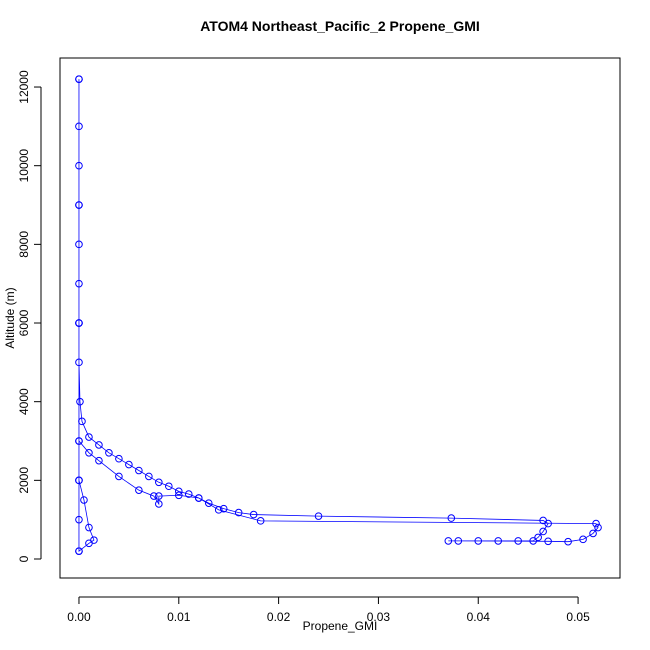 The height and width of the screenshot is (650, 650). I want to click on x-axis-label: Propene_GMI, so click(340, 626).